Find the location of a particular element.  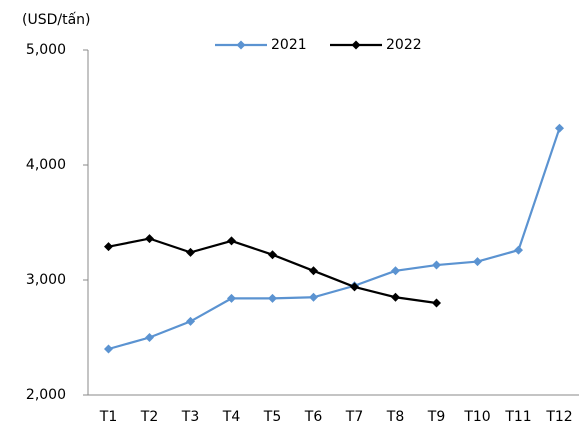

x-tick-label: T2 is located at coordinates (149, 417).